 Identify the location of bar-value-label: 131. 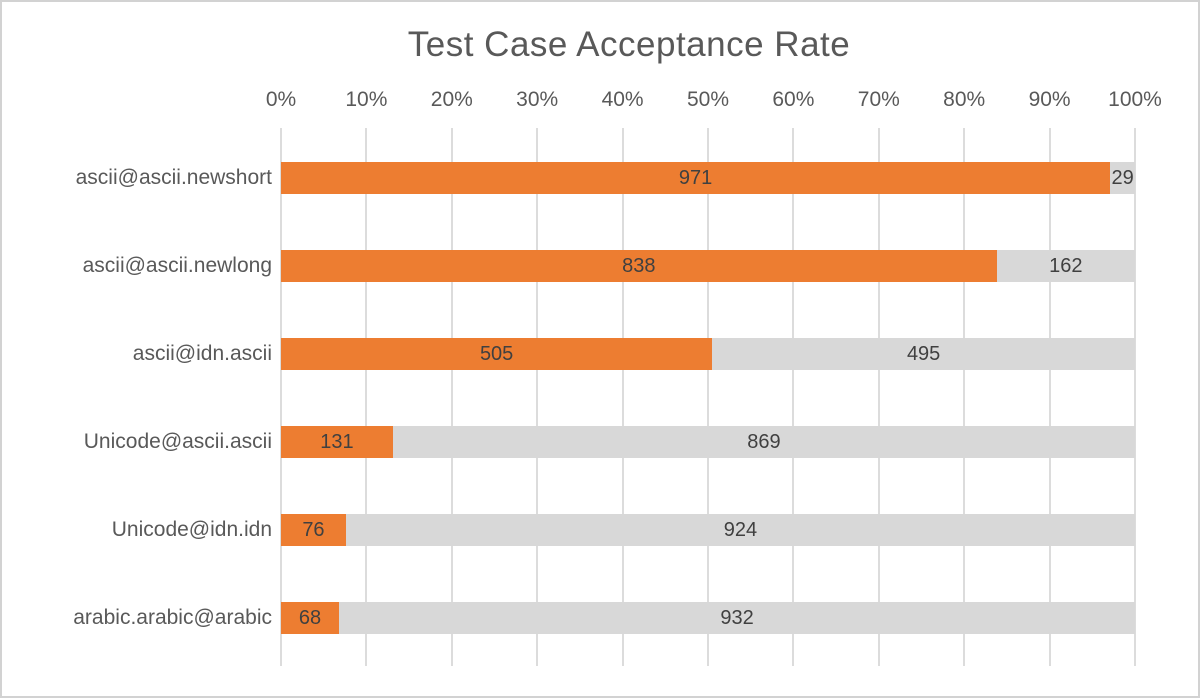
(337, 441).